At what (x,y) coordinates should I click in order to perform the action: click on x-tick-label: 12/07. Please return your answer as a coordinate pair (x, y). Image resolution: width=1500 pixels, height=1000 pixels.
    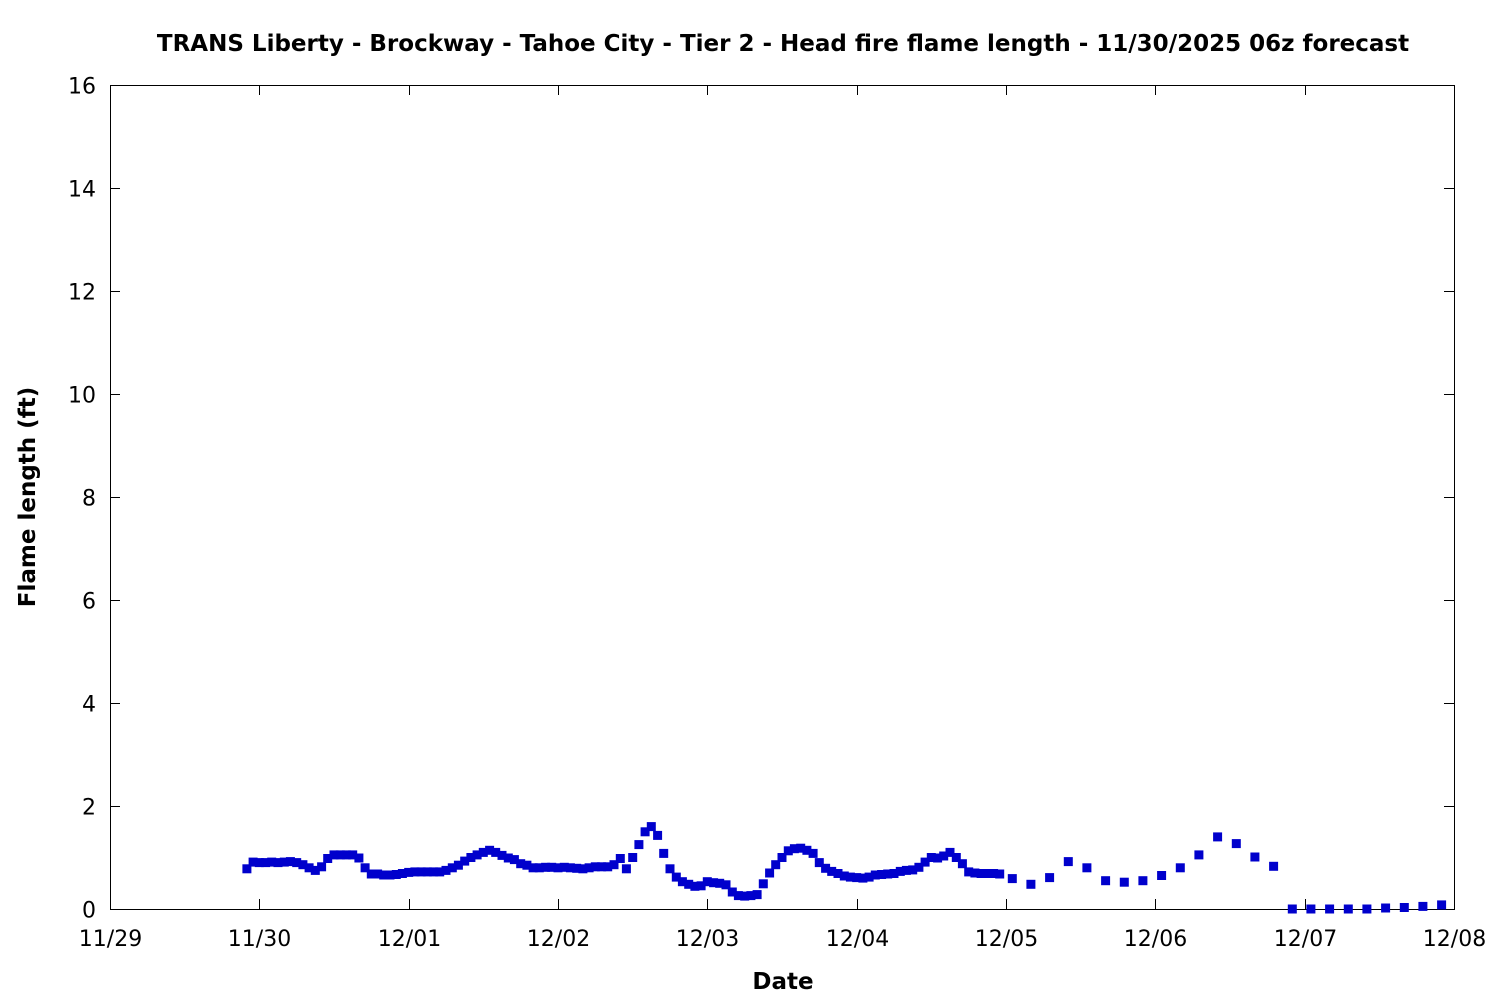
    Looking at the image, I should click on (1305, 939).